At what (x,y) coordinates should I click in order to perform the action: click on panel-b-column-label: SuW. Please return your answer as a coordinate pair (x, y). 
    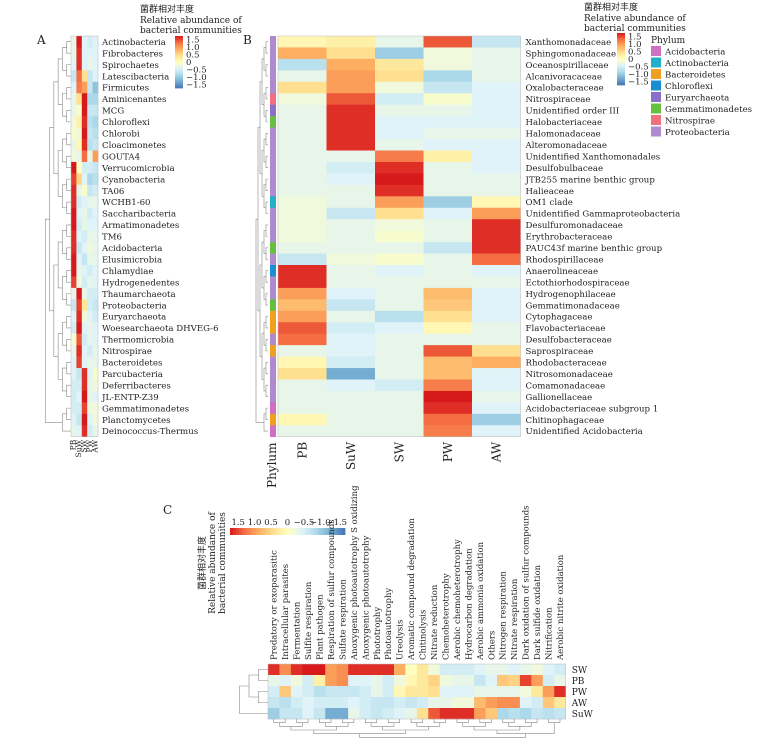
    Looking at the image, I should click on (351, 455).